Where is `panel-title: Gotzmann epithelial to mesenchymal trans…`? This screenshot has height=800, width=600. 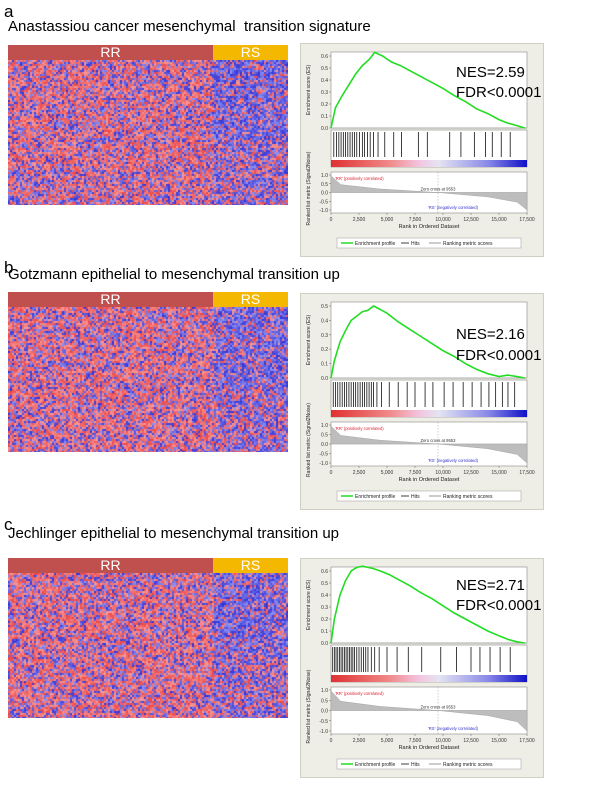
panel-title: Gotzmann epithelial to mesenchymal trans… is located at coordinates (174, 274).